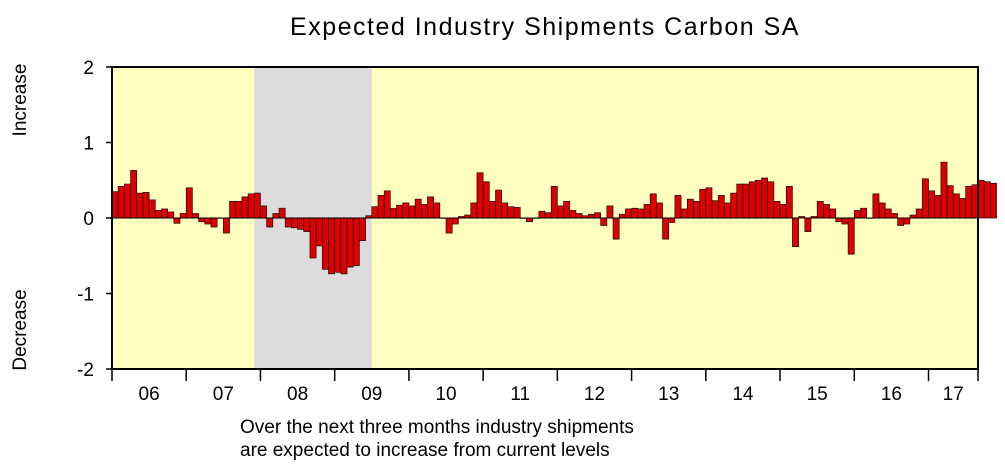  Describe the element at coordinates (668, 394) in the screenshot. I see `x-tick-label: 13` at that location.